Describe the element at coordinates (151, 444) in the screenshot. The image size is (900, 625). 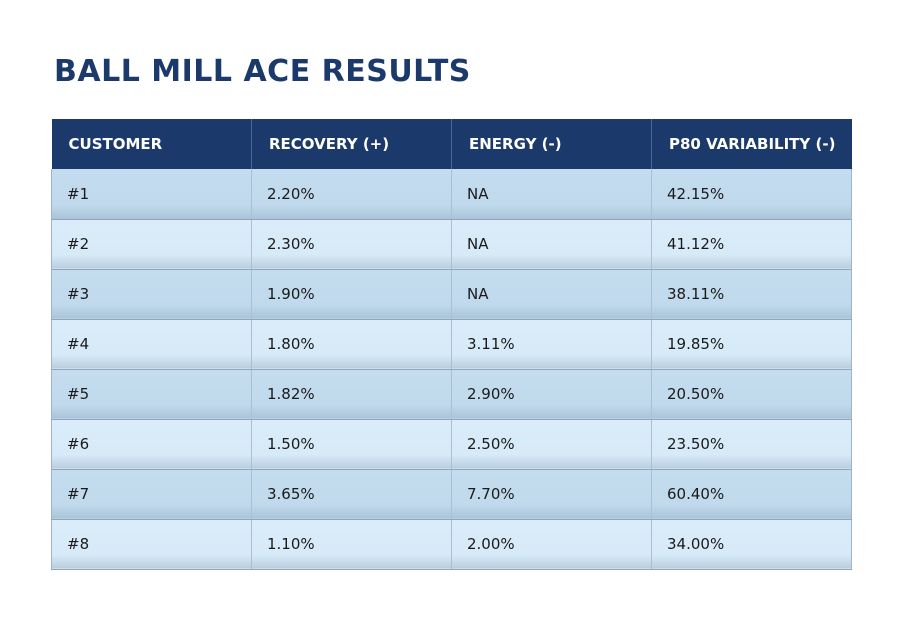
I see `cell-customer: #6` at that location.